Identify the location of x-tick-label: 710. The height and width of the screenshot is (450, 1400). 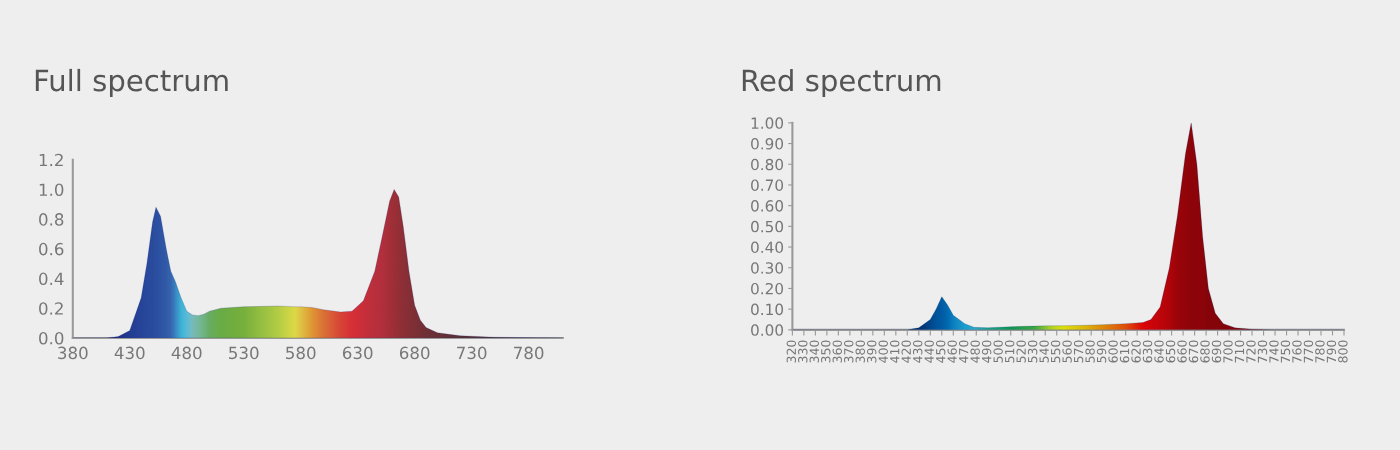
(1239, 351).